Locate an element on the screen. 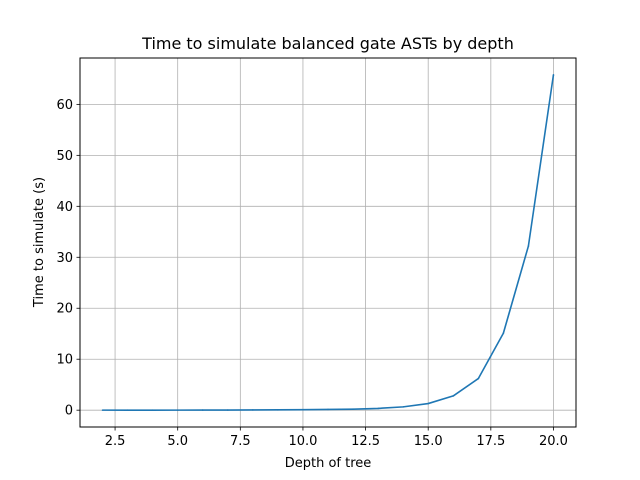  x-tick-label: 7.5 is located at coordinates (240, 441).